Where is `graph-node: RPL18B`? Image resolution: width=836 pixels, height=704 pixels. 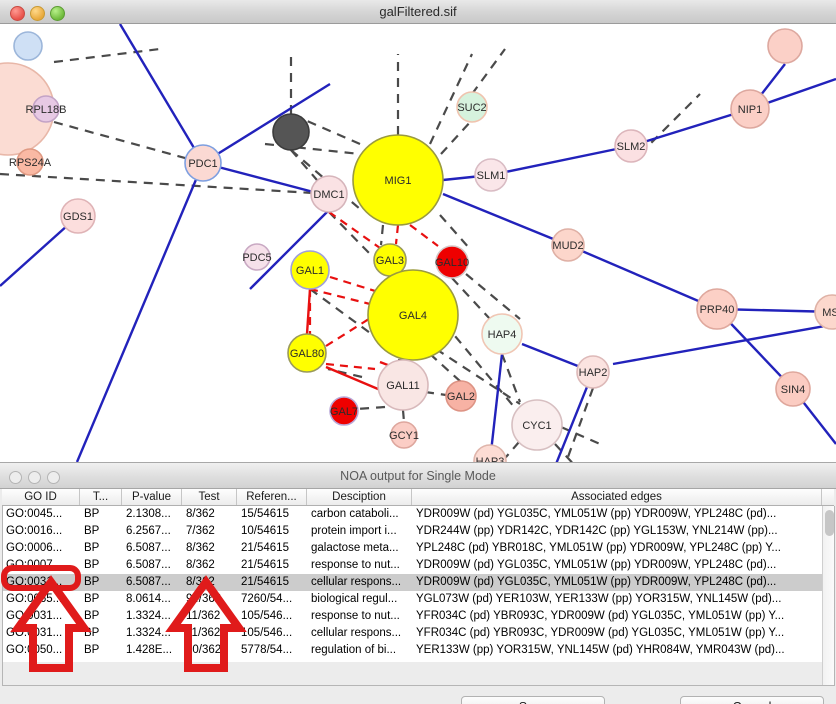
graph-node: RPL18B is located at coordinates (46, 109).